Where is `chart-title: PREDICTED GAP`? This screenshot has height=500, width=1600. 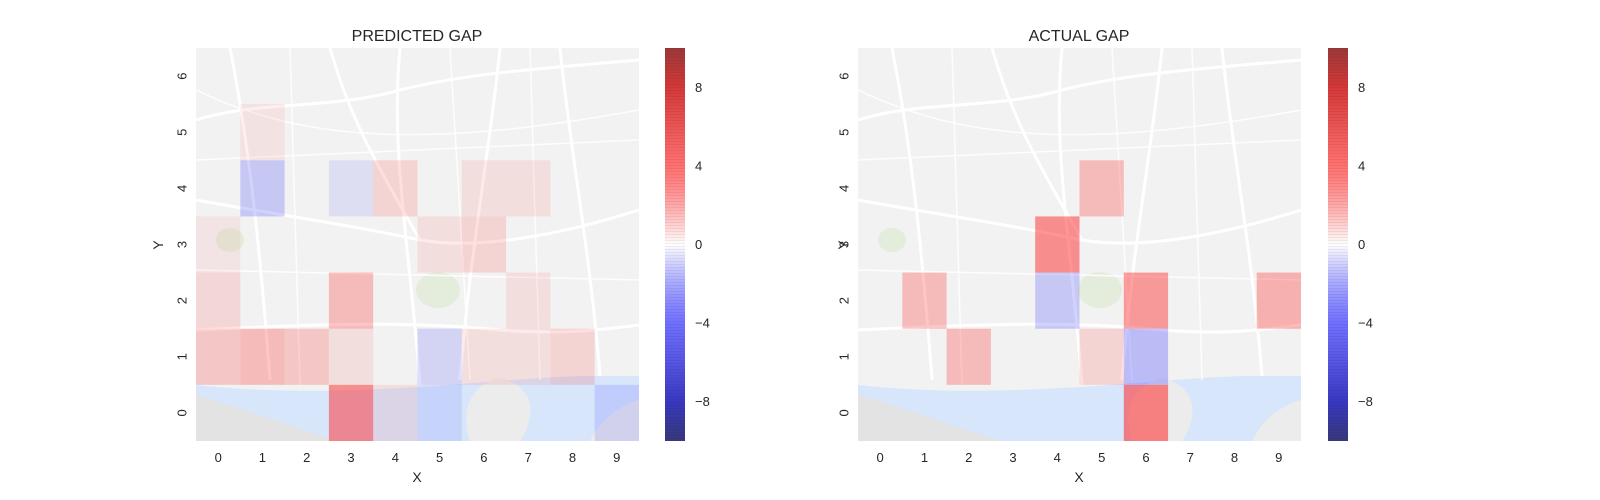 chart-title: PREDICTED GAP is located at coordinates (417, 36).